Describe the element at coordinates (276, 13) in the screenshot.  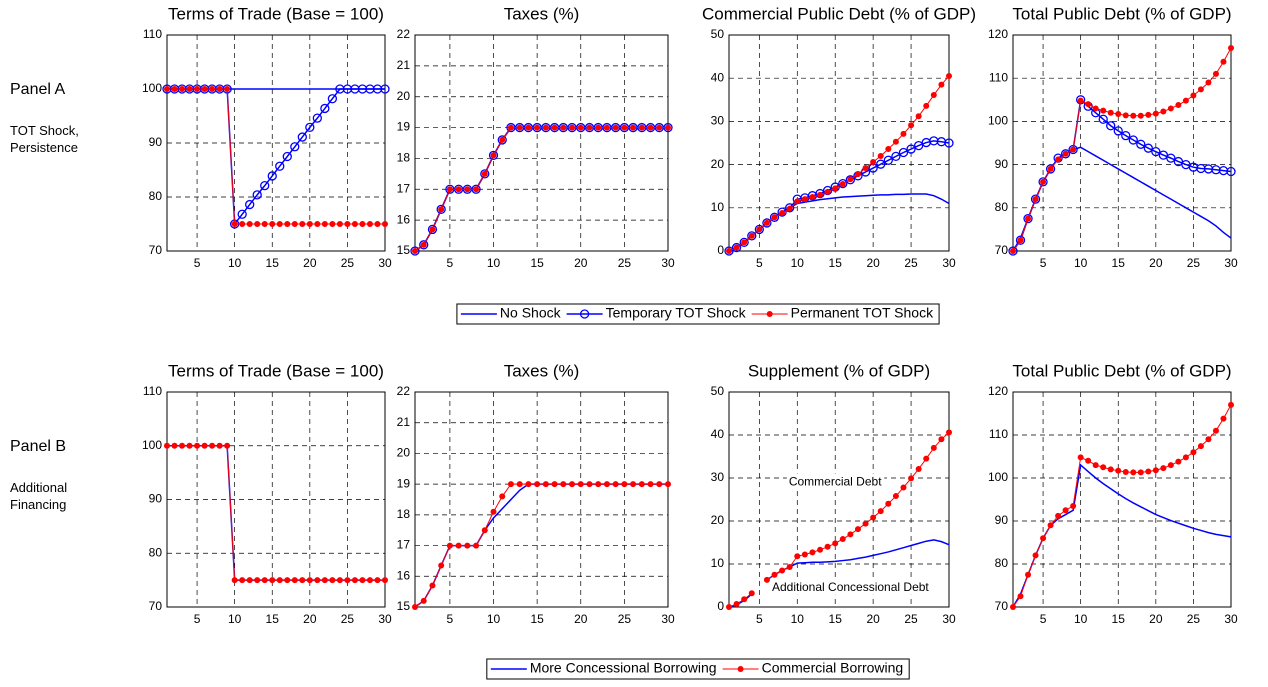
I see `chart-title: Terms of Trade (Base = 100)` at that location.